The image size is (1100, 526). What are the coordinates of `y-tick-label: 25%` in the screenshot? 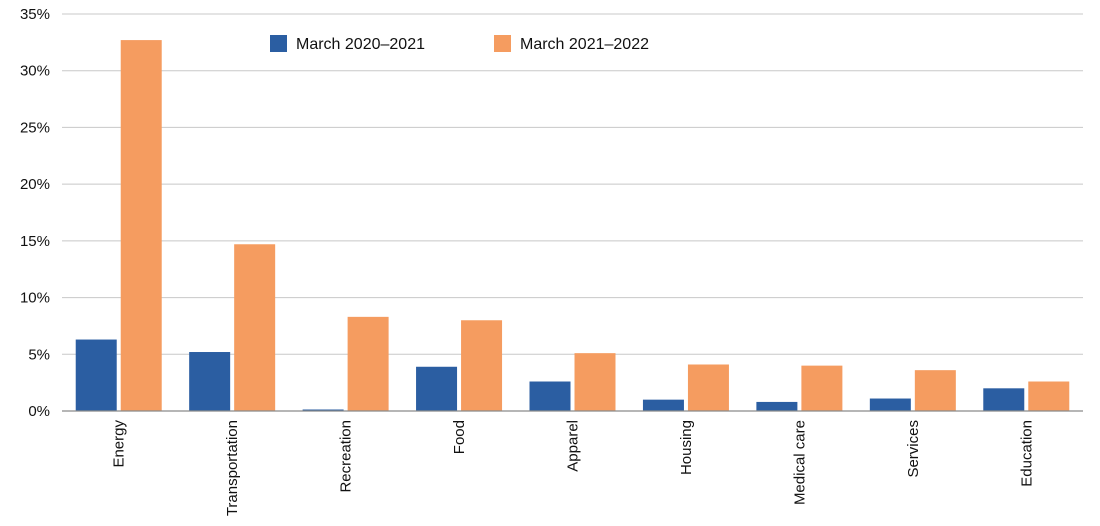 It's located at (35, 127).